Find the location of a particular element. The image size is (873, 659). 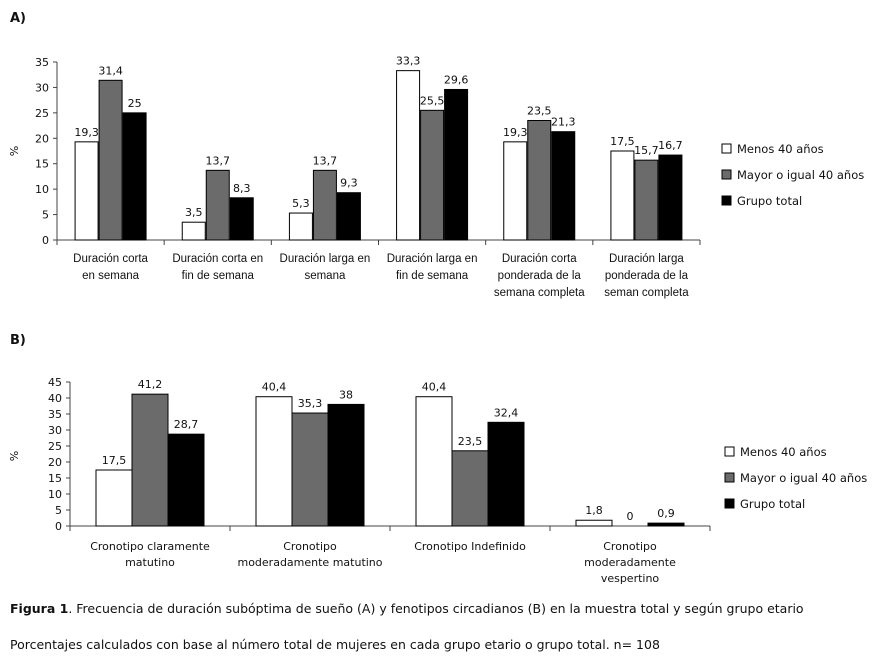

chart-a-category-label: semana completa is located at coordinates (539, 293).